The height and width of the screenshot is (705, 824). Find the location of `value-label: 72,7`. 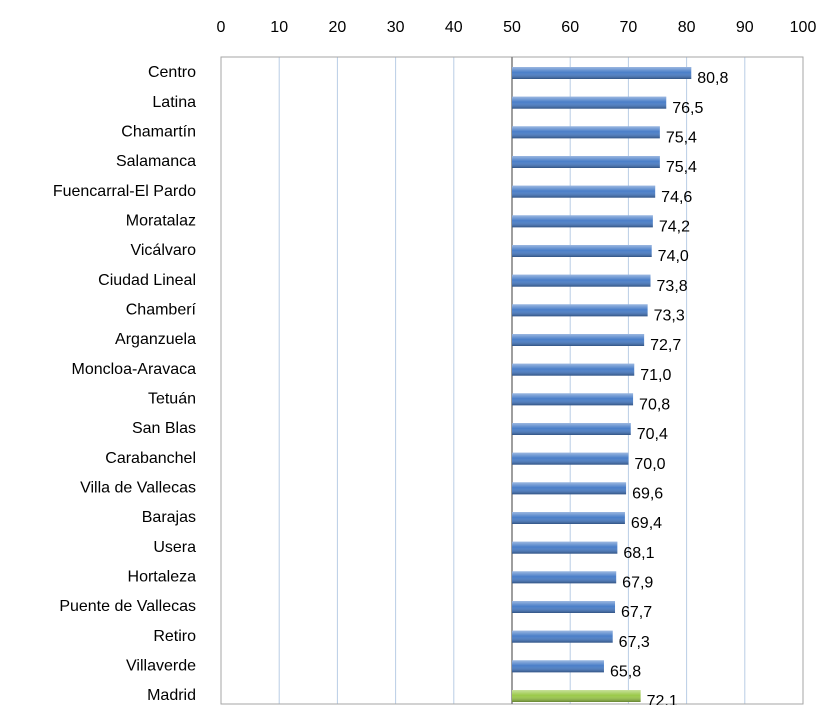

value-label: 72,7 is located at coordinates (665, 345).